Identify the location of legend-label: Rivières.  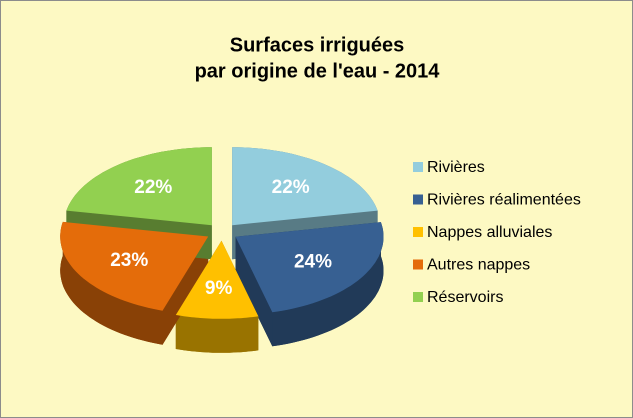
(456, 167).